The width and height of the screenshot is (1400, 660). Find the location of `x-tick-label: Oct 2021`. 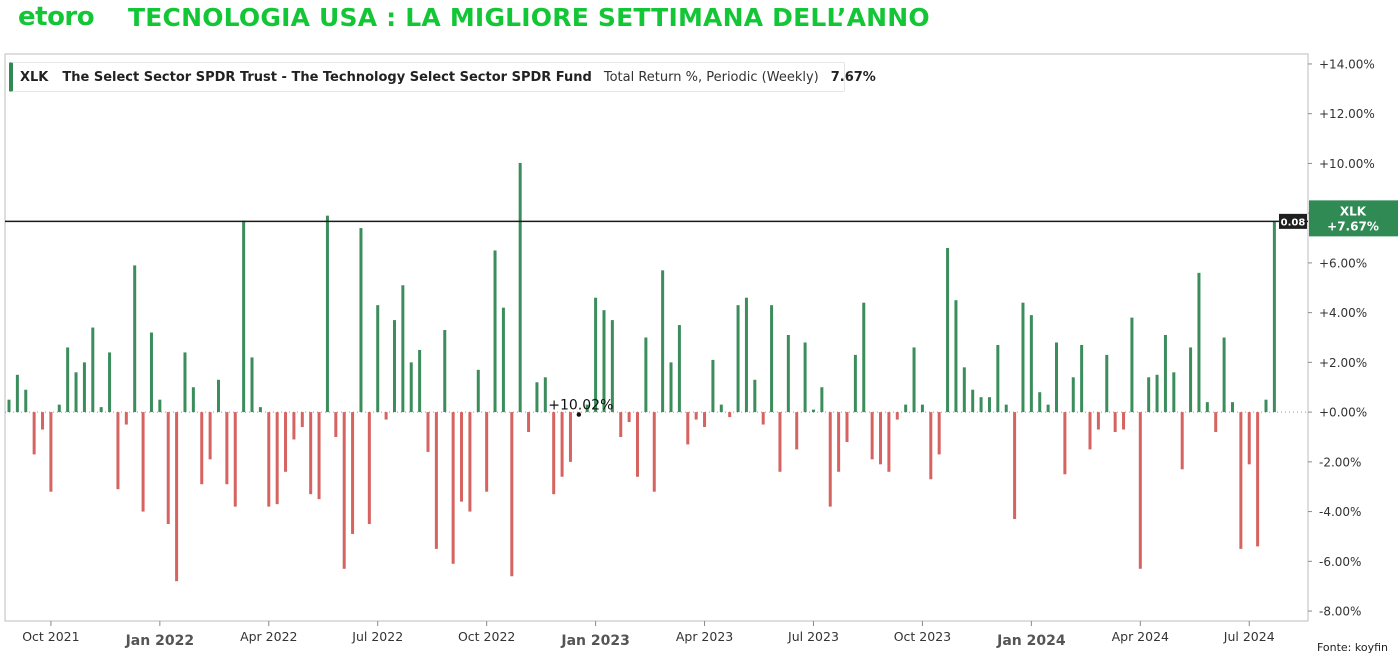

x-tick-label: Oct 2021 is located at coordinates (50, 636).